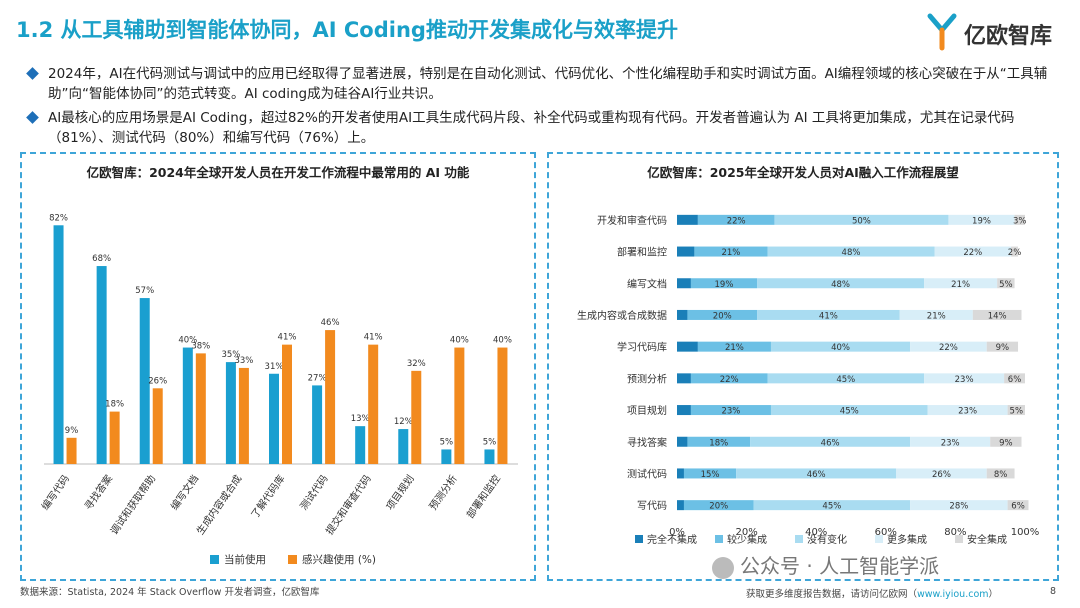  What do you see at coordinates (200, 346) in the screenshot?
I see `data-label: 38%` at bounding box center [200, 346].